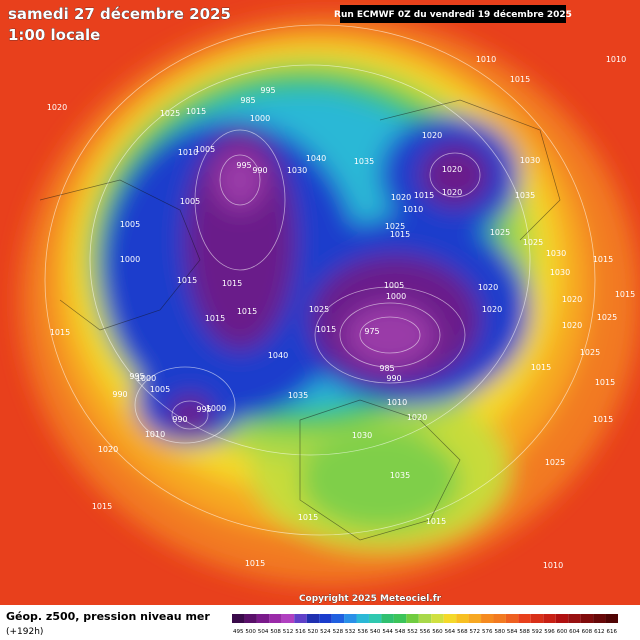 This screenshot has height=640, width=640. What do you see at coordinates (562, 632) in the screenshot?
I see `colorbar-label: 600` at bounding box center [562, 632].